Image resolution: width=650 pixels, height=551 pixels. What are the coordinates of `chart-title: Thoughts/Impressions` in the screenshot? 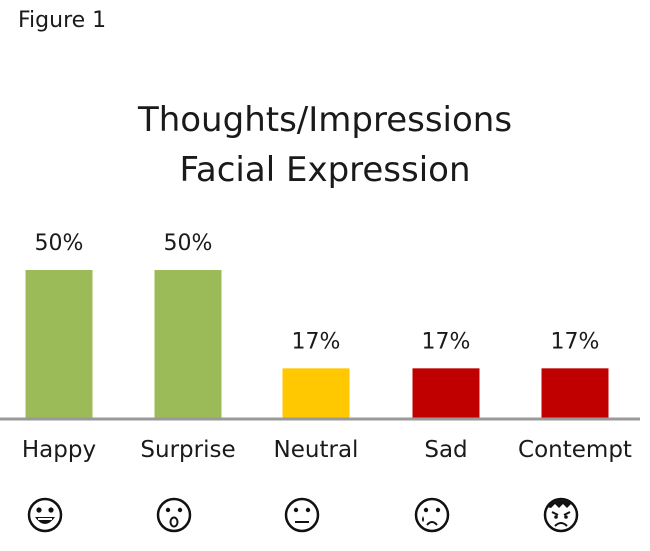 It's located at (325, 120).